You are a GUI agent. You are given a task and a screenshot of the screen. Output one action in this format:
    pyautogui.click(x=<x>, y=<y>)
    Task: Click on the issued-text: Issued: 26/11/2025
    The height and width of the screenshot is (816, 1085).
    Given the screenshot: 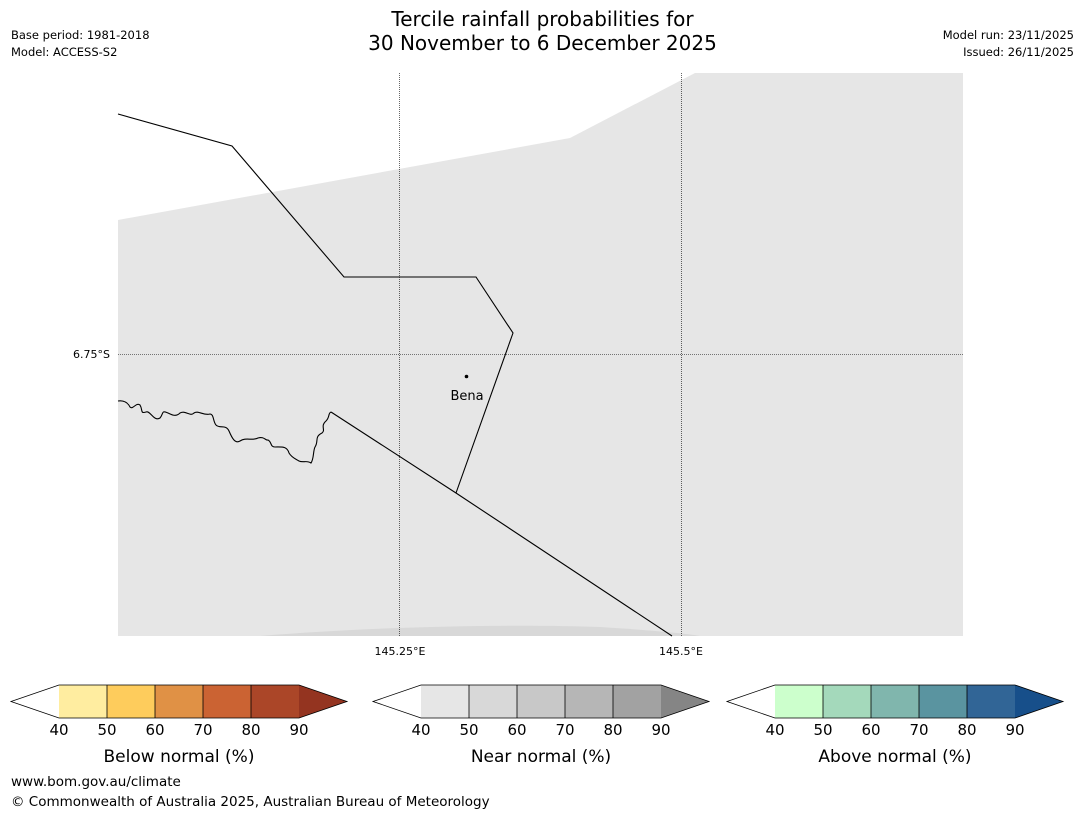 What is the action you would take?
    pyautogui.click(x=1018, y=52)
    